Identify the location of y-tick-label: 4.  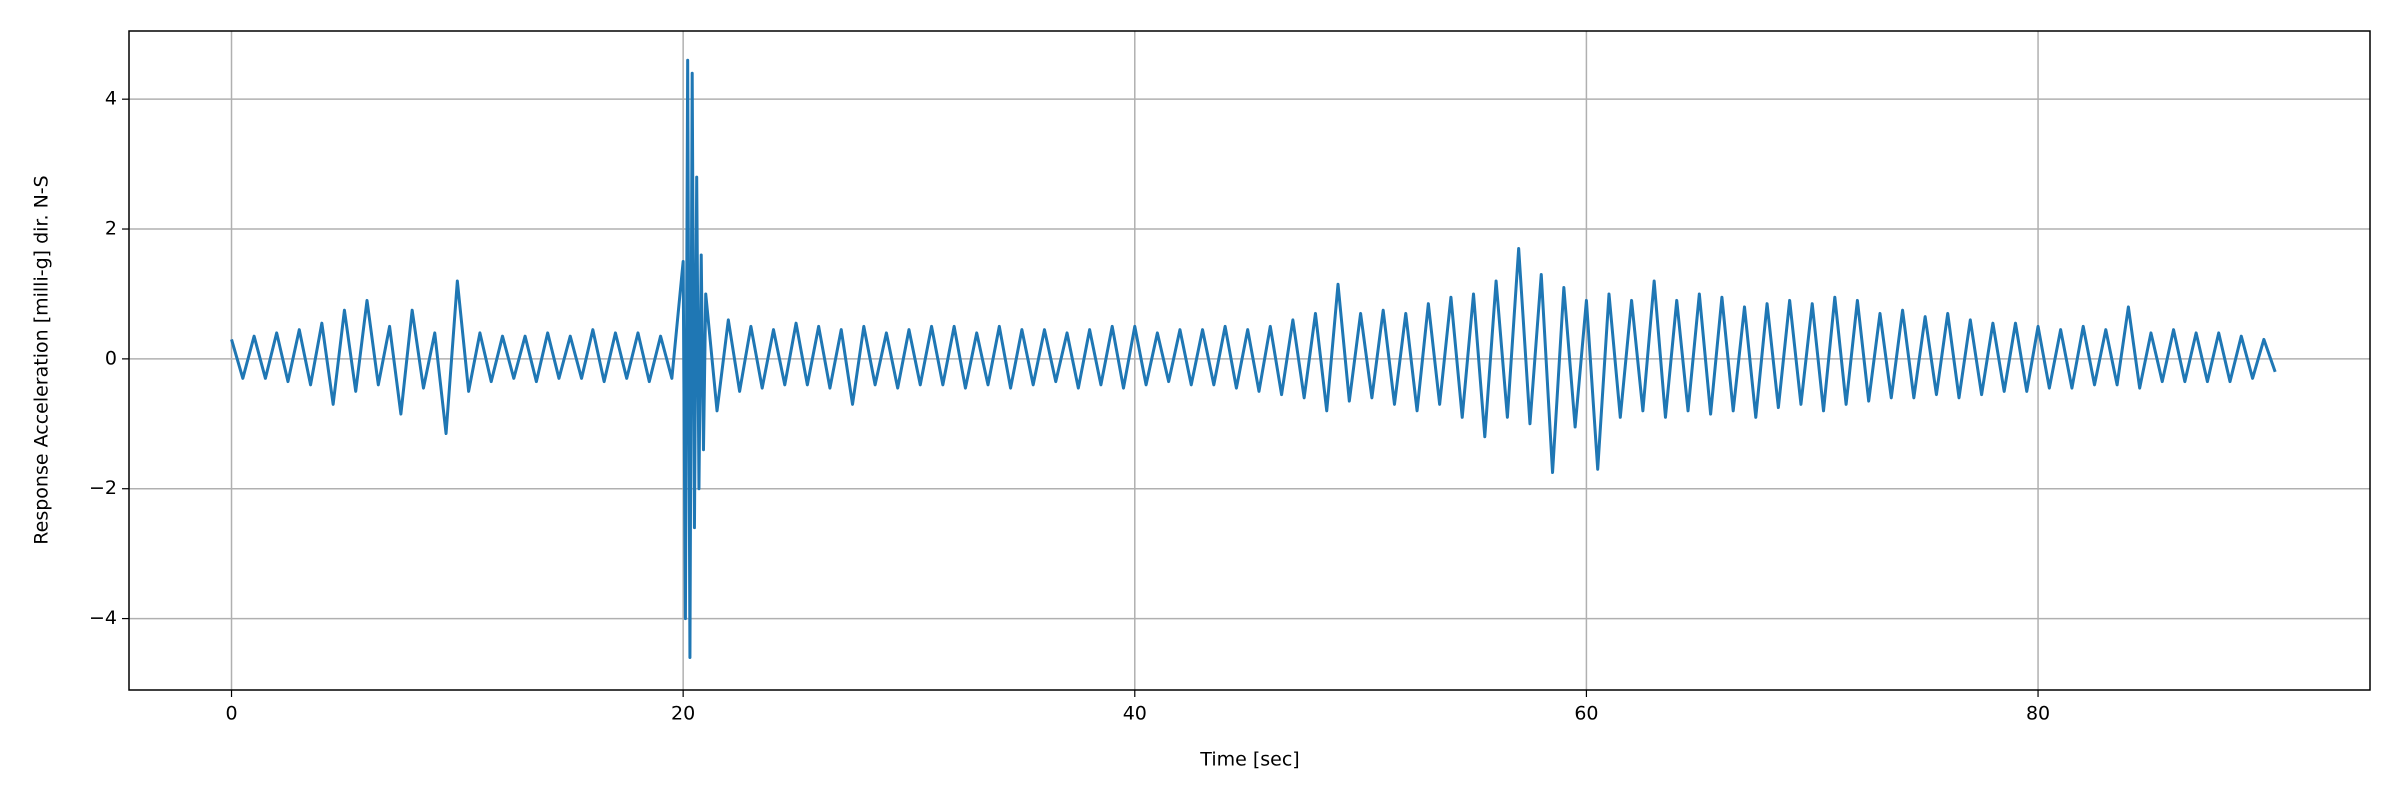
(111, 99).